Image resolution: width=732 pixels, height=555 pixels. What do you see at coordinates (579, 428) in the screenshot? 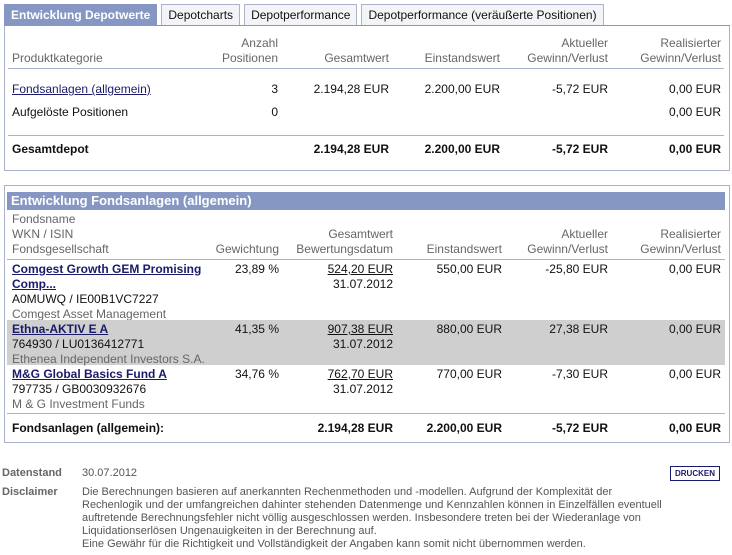
I see `funds-total-gain: -5,72 EUR` at bounding box center [579, 428].